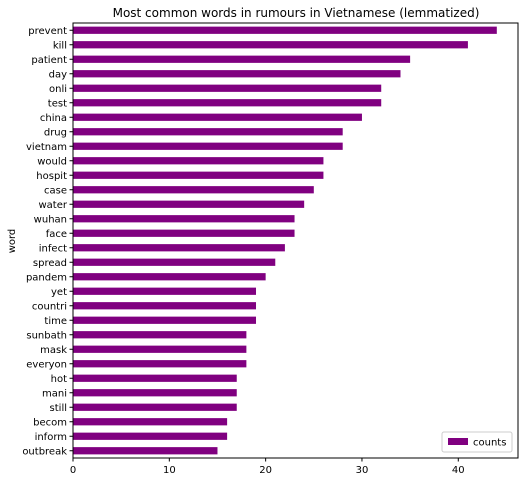  Describe the element at coordinates (44, 451) in the screenshot. I see `y-tick-label-outbreak: outbreak` at that location.